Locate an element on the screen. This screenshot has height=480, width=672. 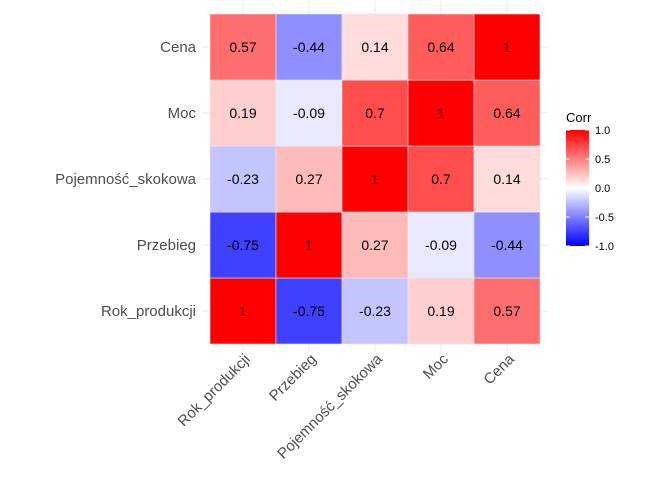
x-tick-label: Przebieg is located at coordinates (293, 378).